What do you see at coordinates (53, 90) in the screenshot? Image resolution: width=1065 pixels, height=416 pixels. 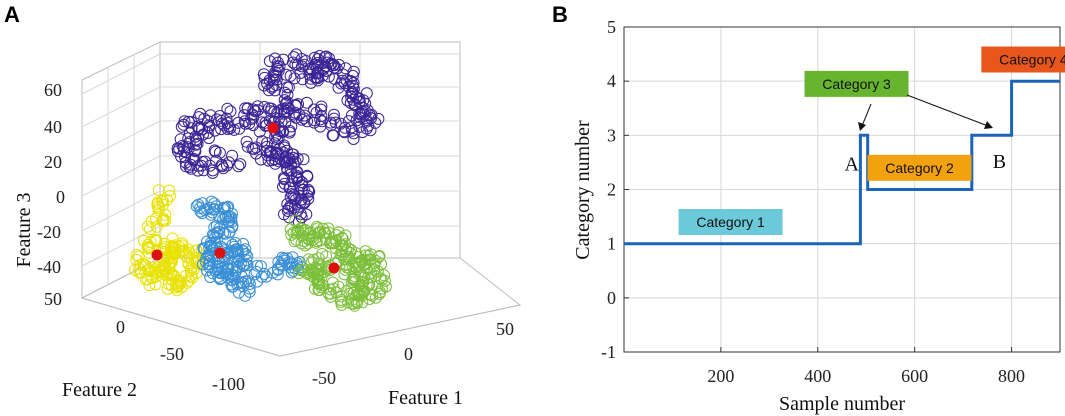 I see `z-tick: 60` at bounding box center [53, 90].